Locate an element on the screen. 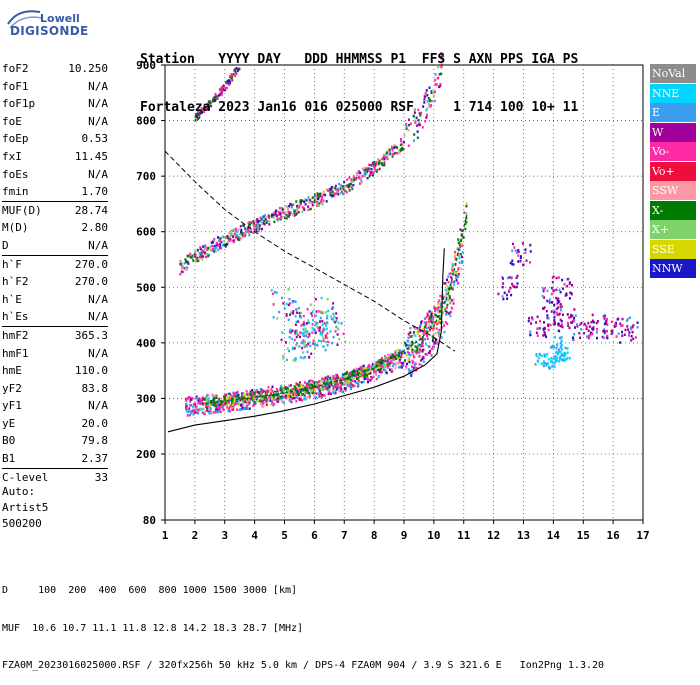 The height and width of the screenshot is (685, 700). y-tick-label: 400 is located at coordinates (146, 343).